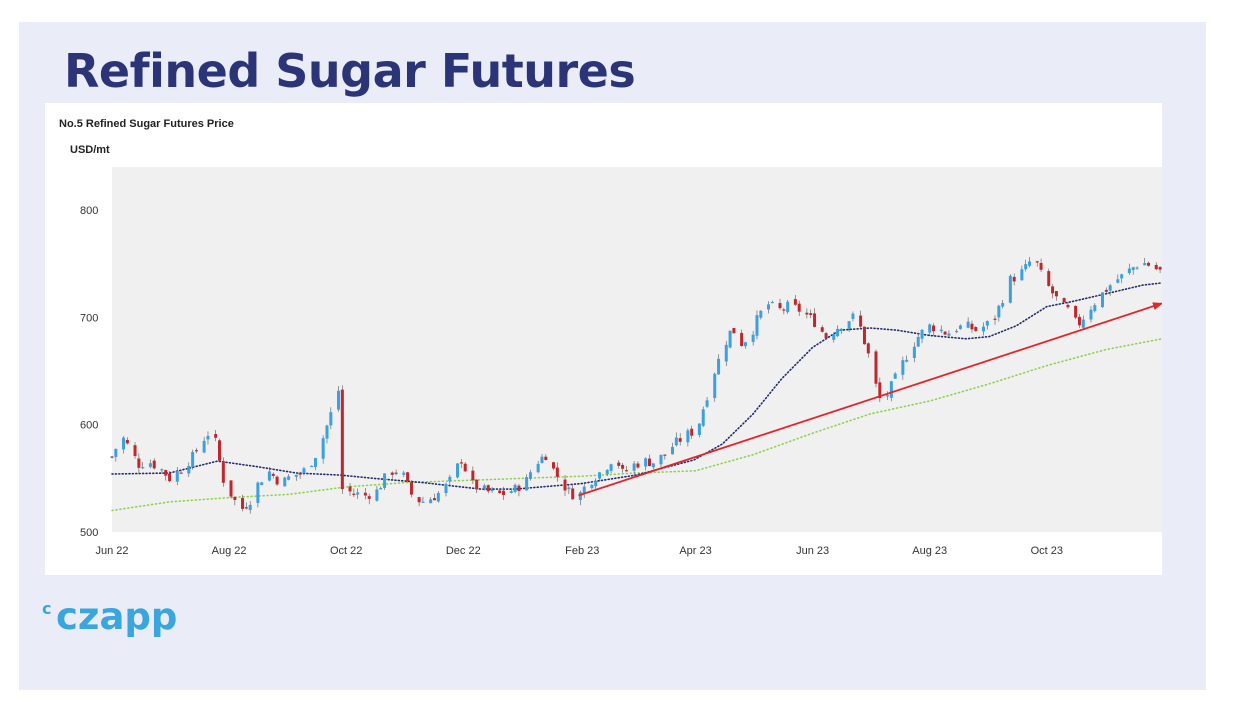 This screenshot has height=712, width=1236. I want to click on page-title: Refined Sugar Futures, so click(350, 71).